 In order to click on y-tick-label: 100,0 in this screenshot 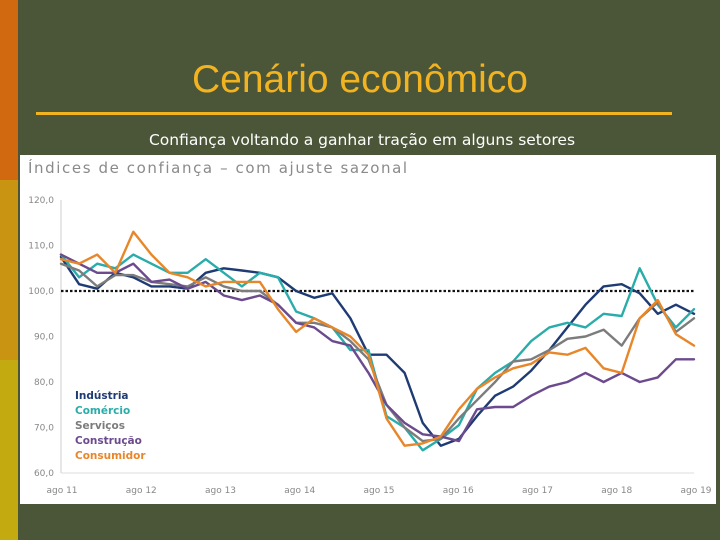, I will do `click(41, 292)`.